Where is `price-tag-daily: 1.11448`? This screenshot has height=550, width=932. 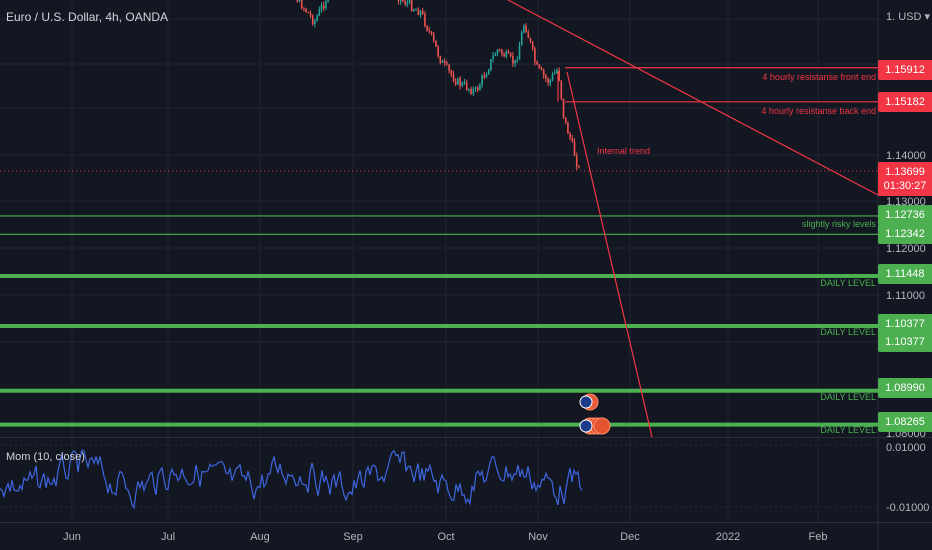
price-tag-daily: 1.11448 is located at coordinates (905, 274).